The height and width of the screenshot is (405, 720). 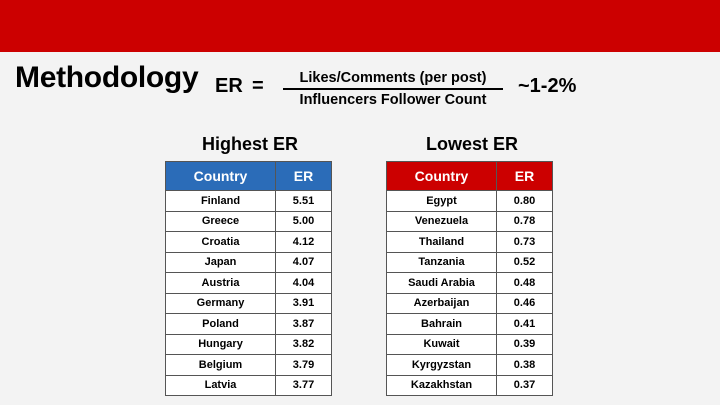 I want to click on table-row: Austria 4.04, so click(x=248, y=283).